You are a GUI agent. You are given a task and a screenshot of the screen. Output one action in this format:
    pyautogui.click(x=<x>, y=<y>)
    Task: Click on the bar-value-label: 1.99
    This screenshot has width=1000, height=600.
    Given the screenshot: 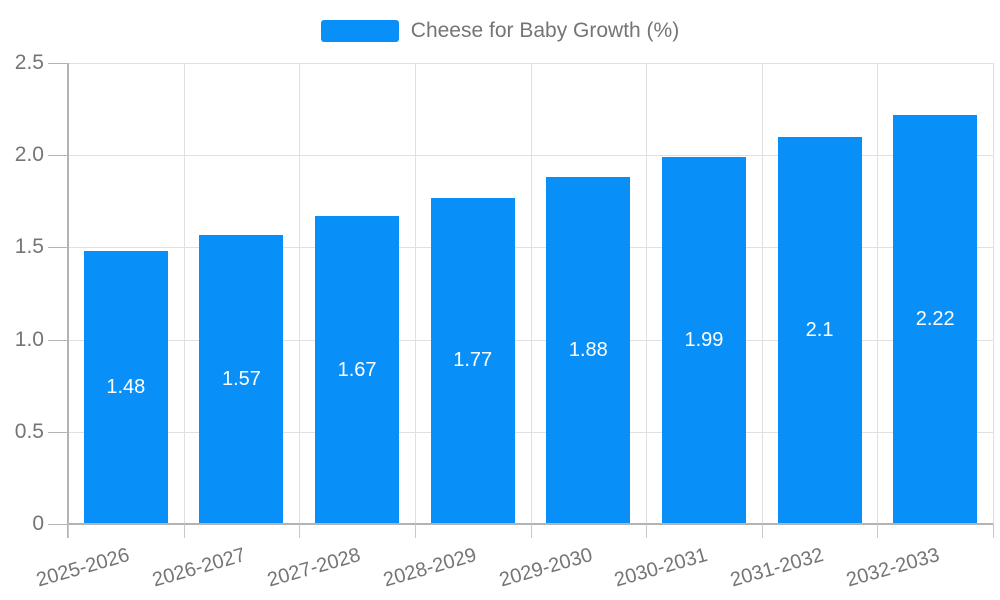 What is the action you would take?
    pyautogui.click(x=704, y=340)
    